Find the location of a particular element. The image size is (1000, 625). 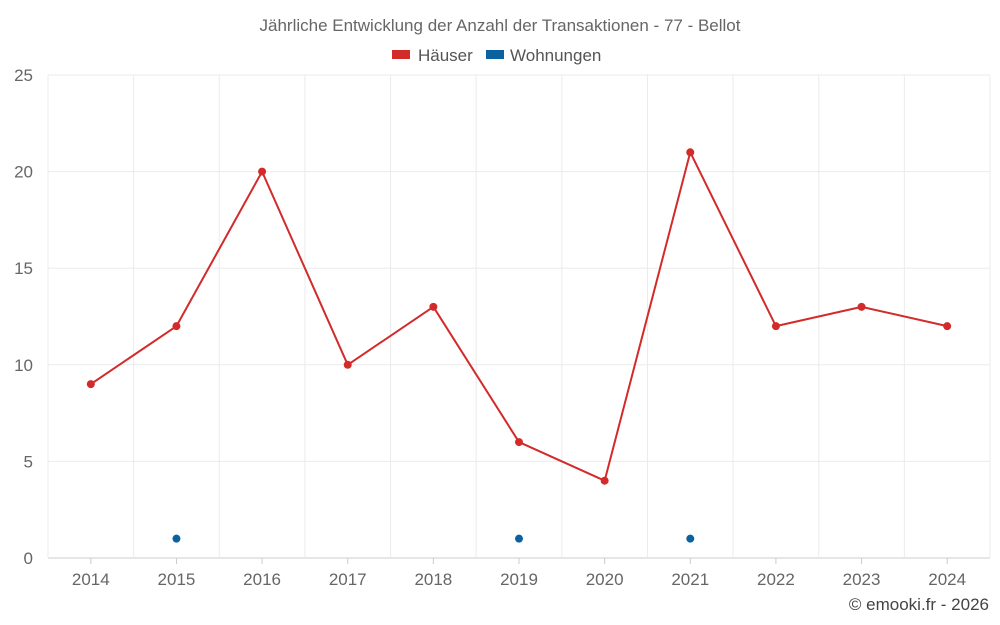

x-tick-label: 2017 is located at coordinates (348, 579).